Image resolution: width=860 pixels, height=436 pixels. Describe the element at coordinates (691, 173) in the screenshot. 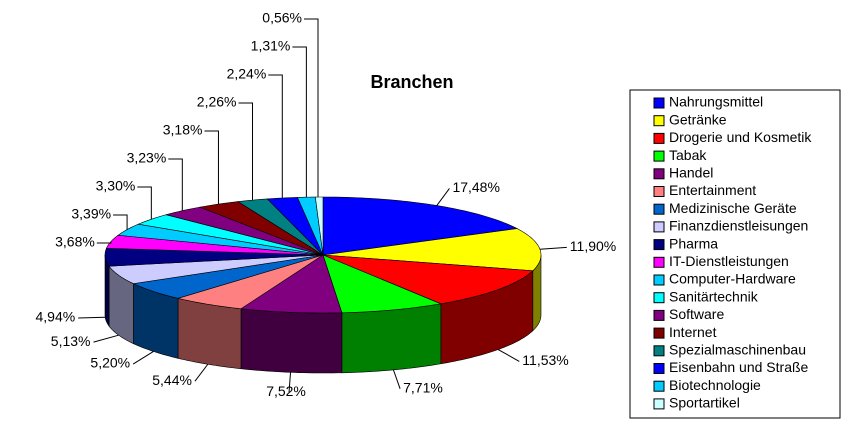

I see `legend-label: Handel` at that location.